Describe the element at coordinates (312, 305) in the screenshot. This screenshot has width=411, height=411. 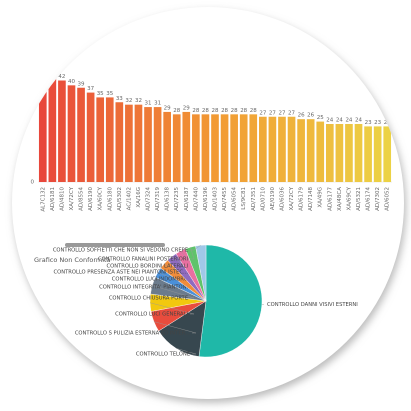
I see `pie-label: CONTROLLO DANNI VISIVI ESTERNI` at that location.